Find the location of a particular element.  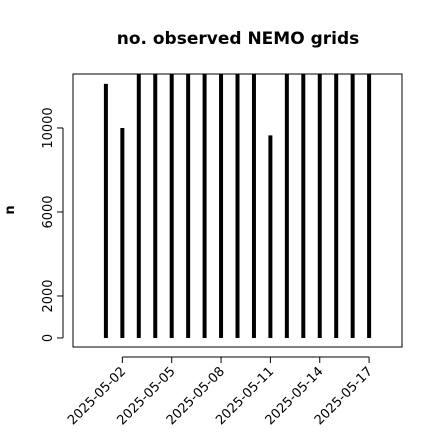

y-tick-label: 6000 is located at coordinates (48, 211).